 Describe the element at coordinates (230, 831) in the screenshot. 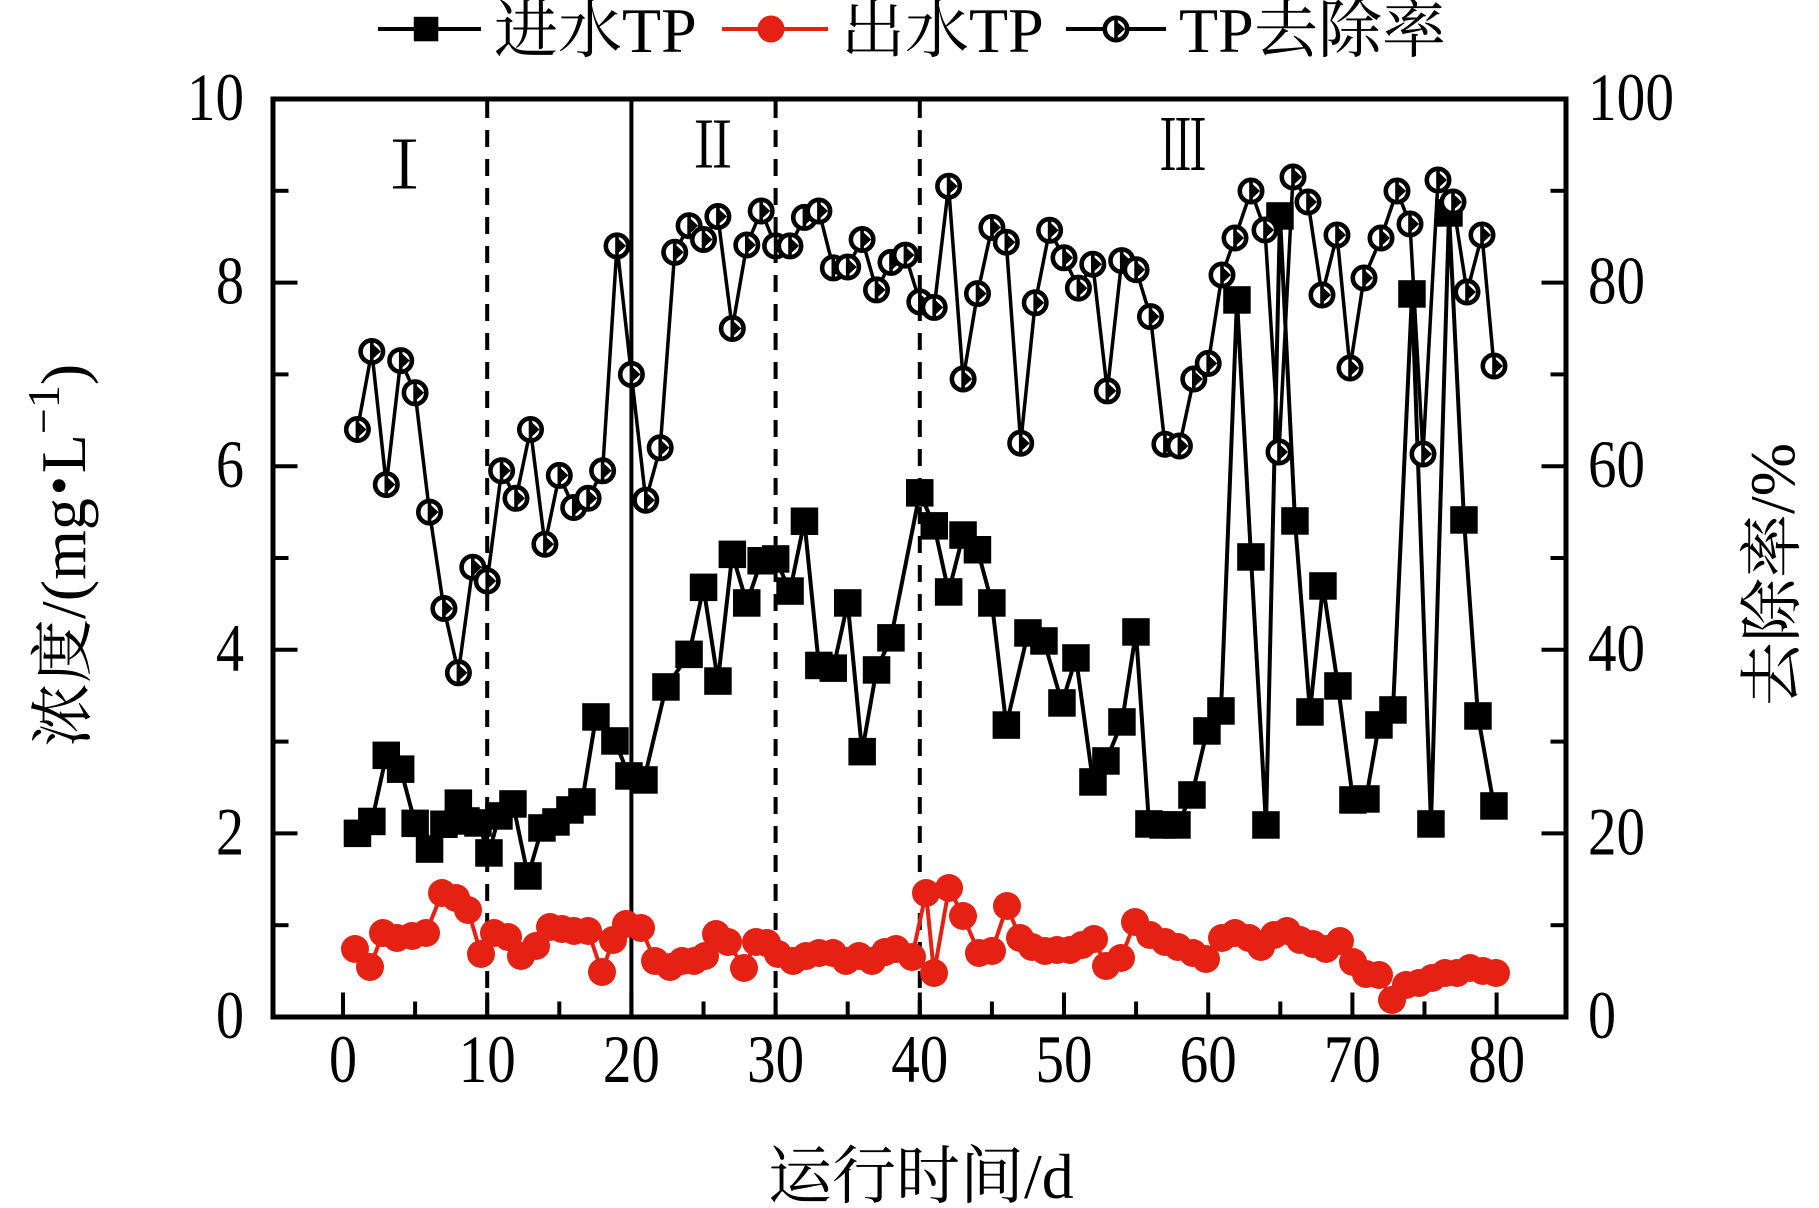

I see `svg-text: 2` at that location.